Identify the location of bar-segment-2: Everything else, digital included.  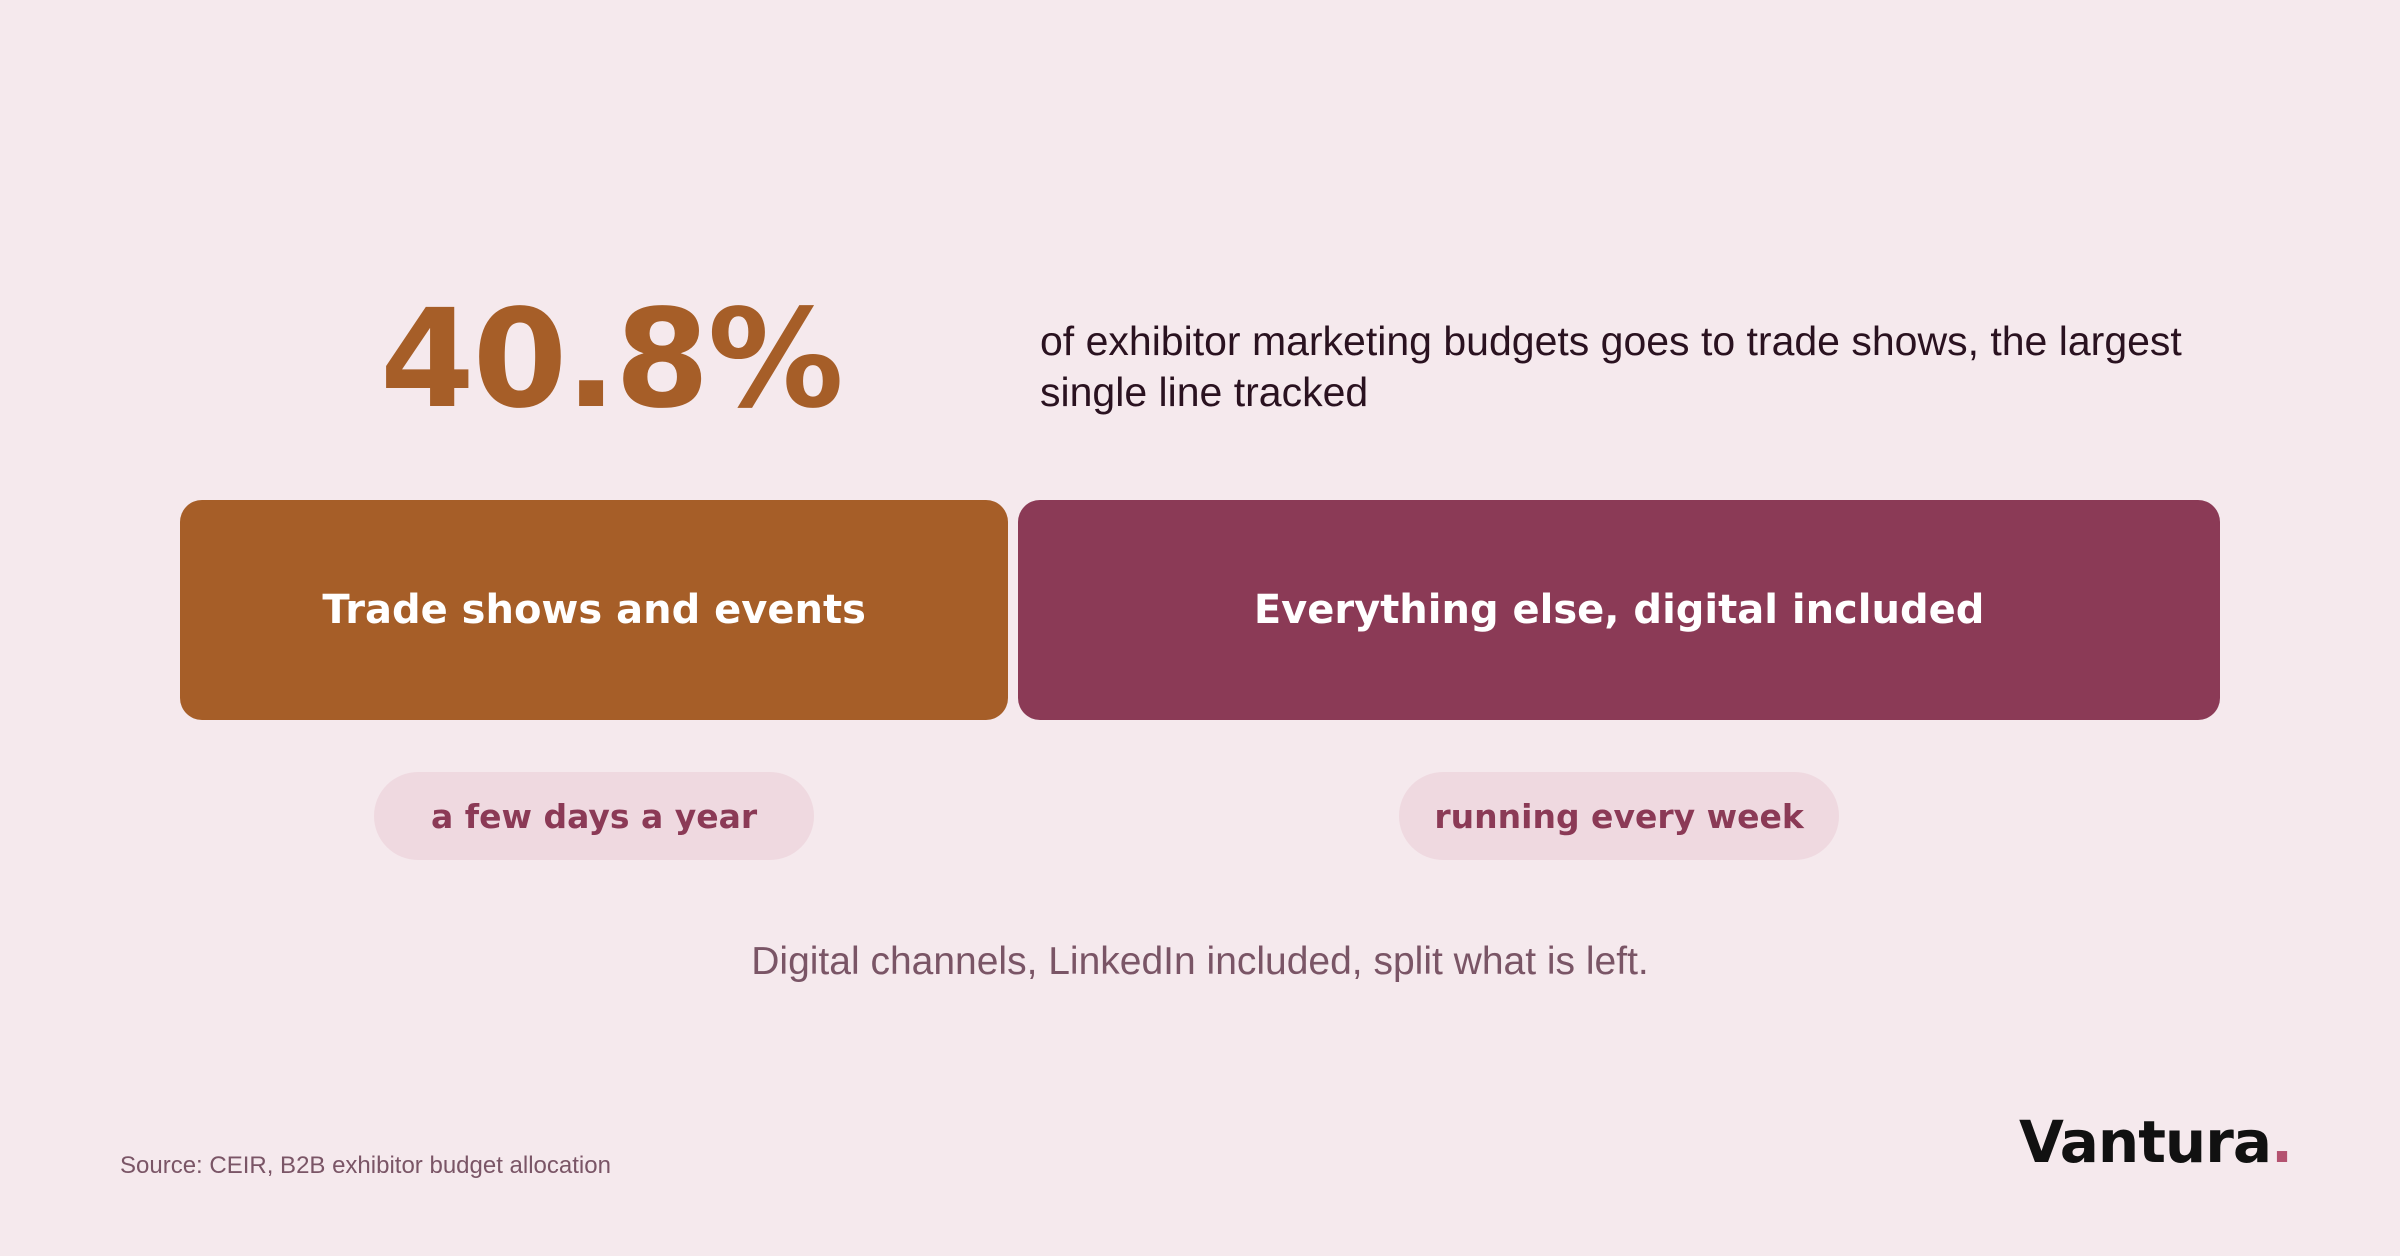
(1619, 610).